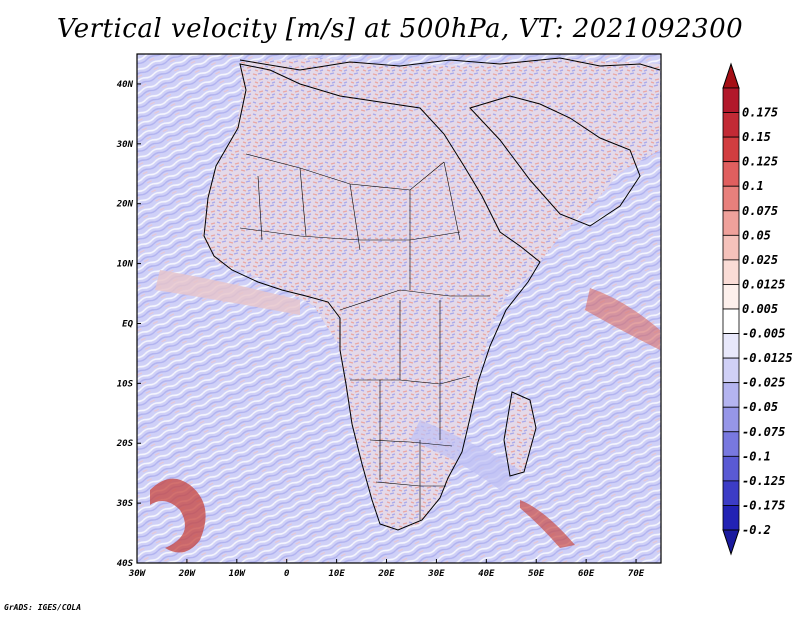 The image size is (800, 618). Describe the element at coordinates (760, 211) in the screenshot. I see `colorbar-label: 0.075` at that location.